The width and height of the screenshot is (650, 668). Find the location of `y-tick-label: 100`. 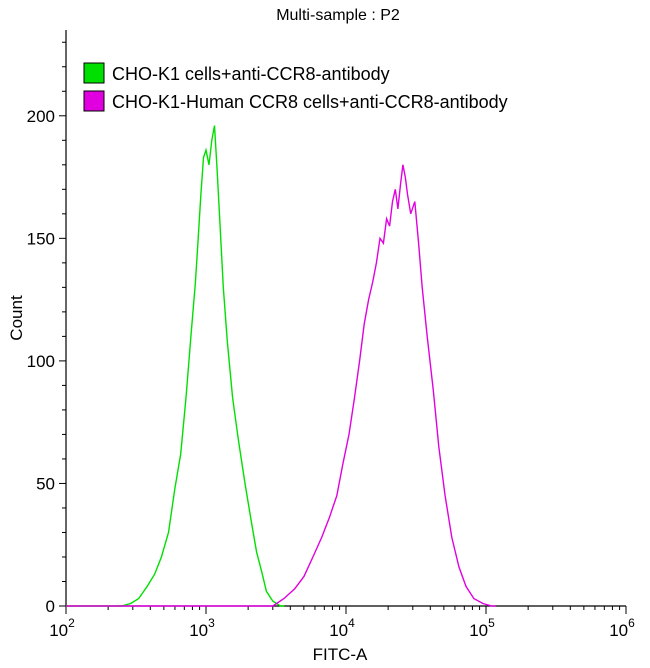

y-tick-label: 100 is located at coordinates (41, 361).